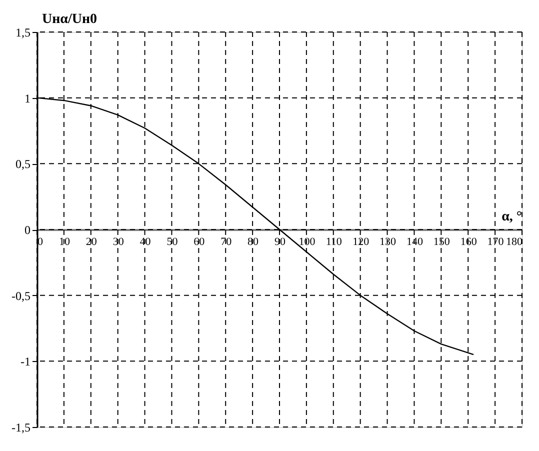 Image resolution: width=539 pixels, height=451 pixels. I want to click on x-tick-label: 20, so click(92, 242).